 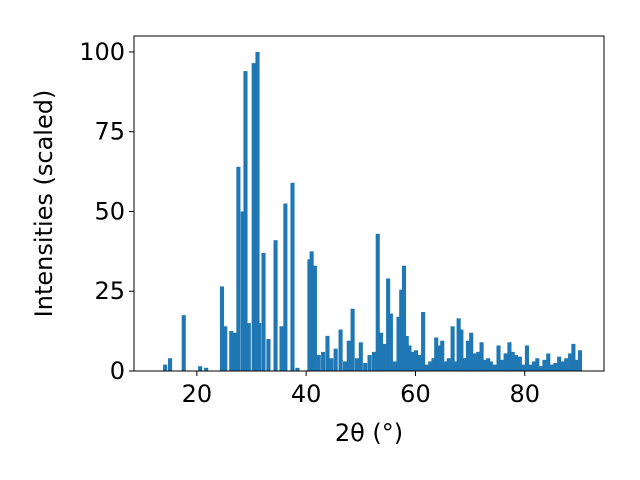 What do you see at coordinates (361, 389) in the screenshot?
I see `x-axis: 20 40 60 80` at bounding box center [361, 389].